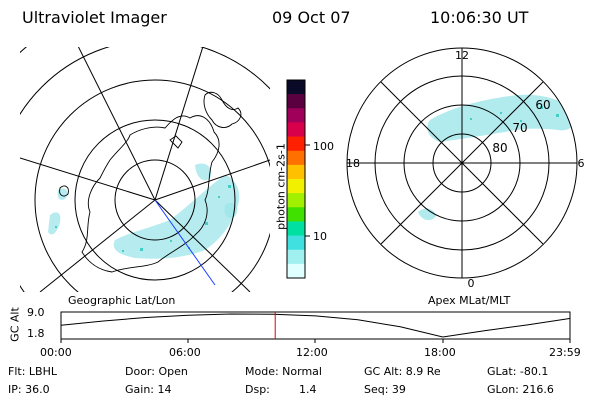 The width and height of the screenshot is (600, 400). I want to click on mode-value: Mode: Normal, so click(283, 371).